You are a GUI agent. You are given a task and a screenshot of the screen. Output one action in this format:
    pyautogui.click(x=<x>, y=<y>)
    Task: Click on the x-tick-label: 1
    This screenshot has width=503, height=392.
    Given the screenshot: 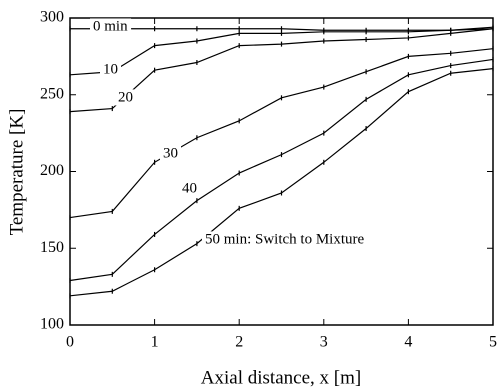 What is the action you would take?
    pyautogui.click(x=155, y=342)
    